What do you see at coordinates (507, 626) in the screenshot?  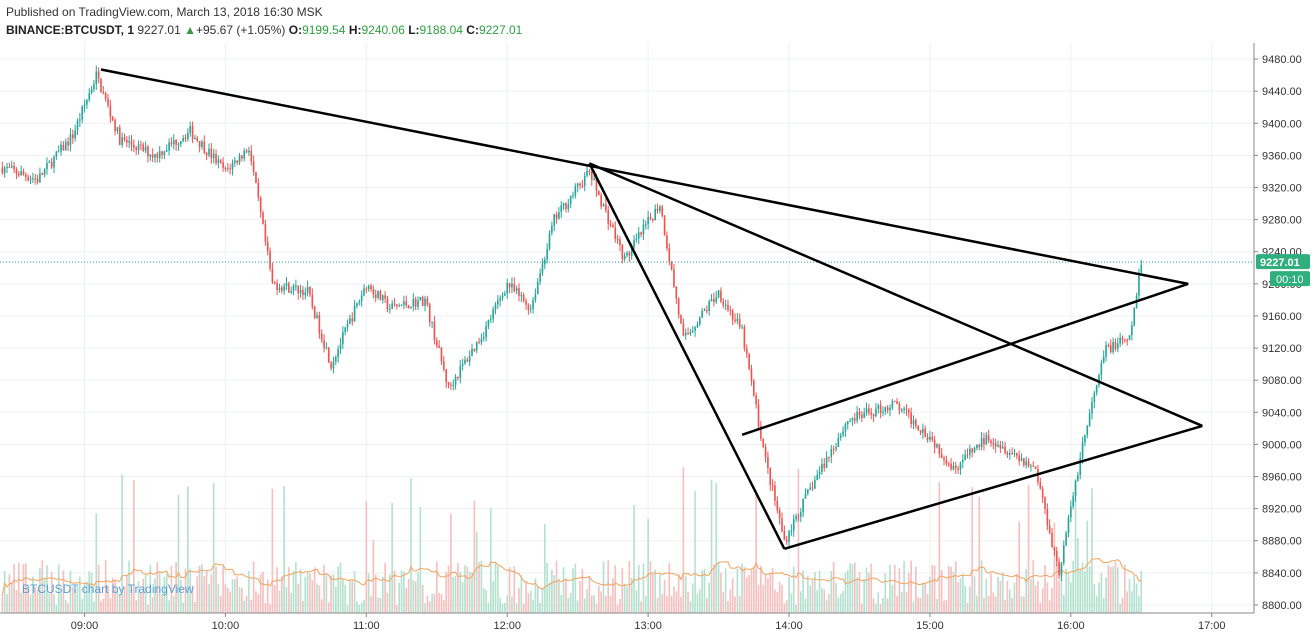 I see `time-tick-label: 12:00` at bounding box center [507, 626].